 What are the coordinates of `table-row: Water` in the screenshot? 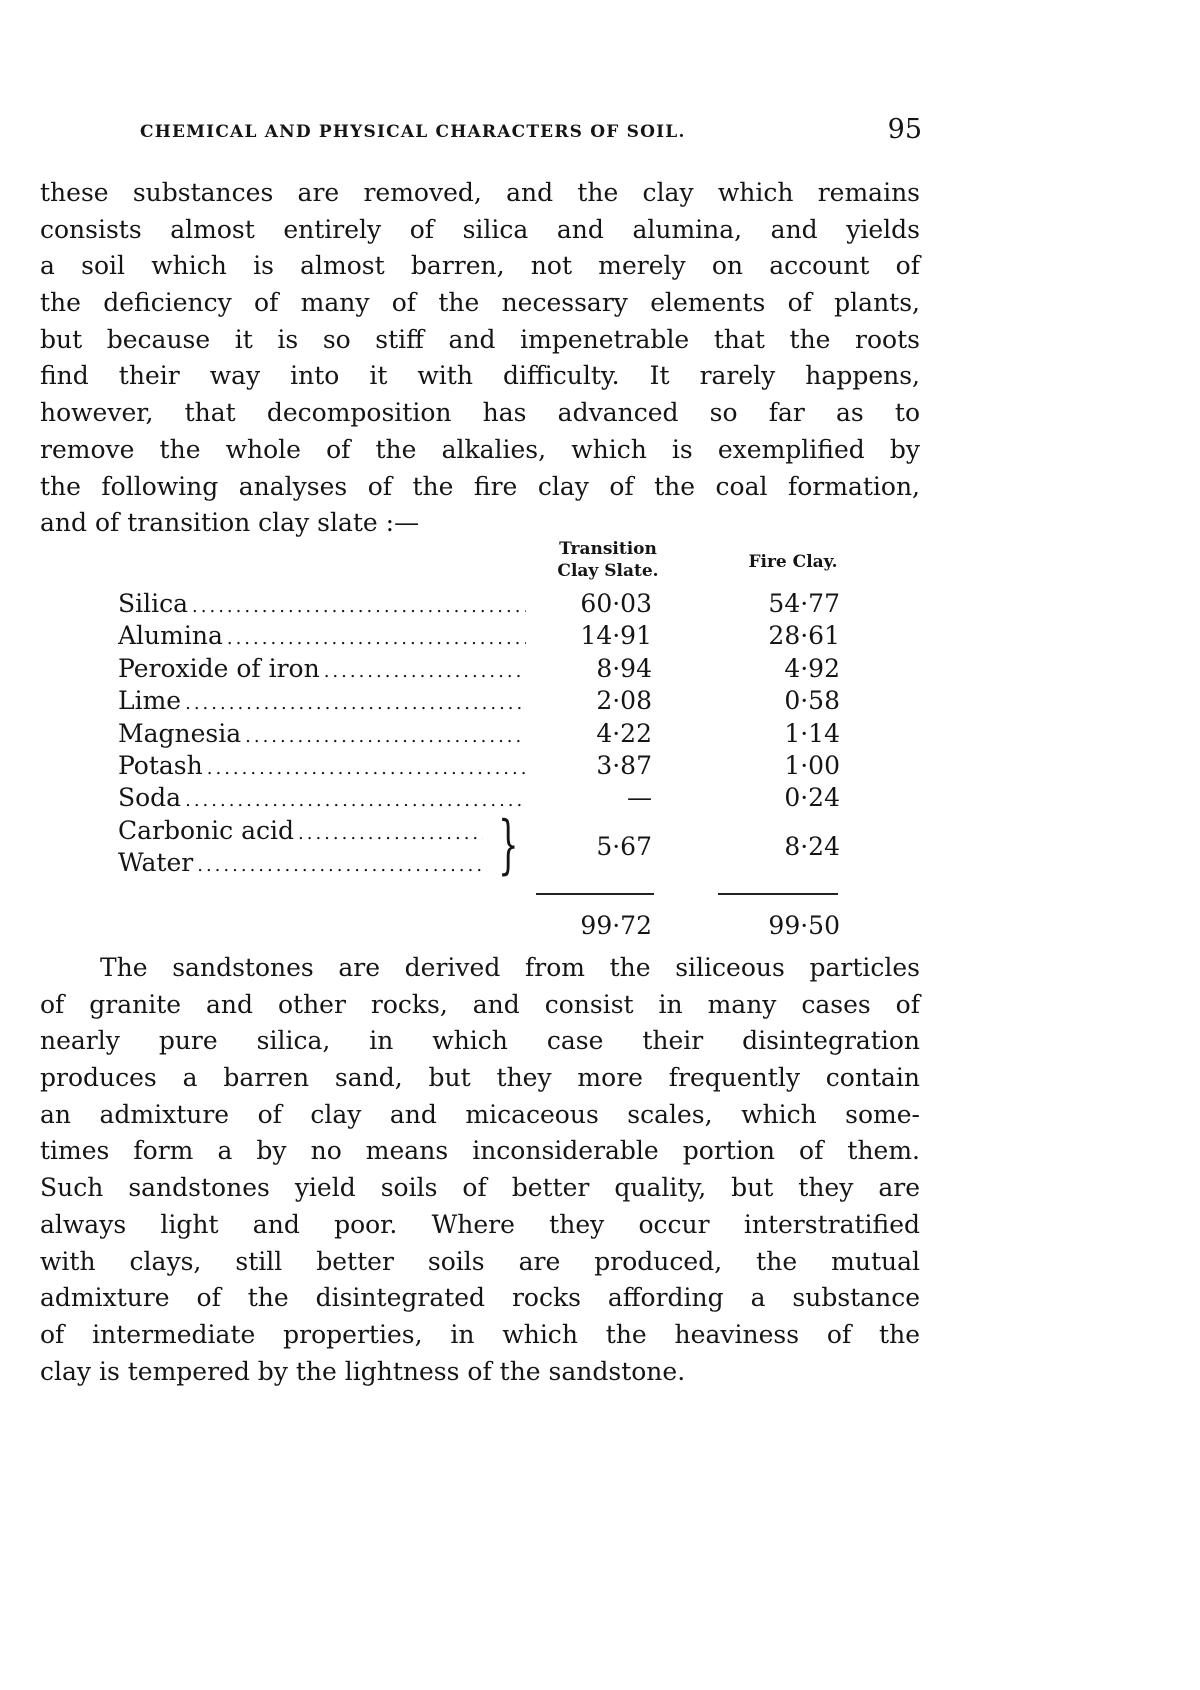 It's located at (498, 863).